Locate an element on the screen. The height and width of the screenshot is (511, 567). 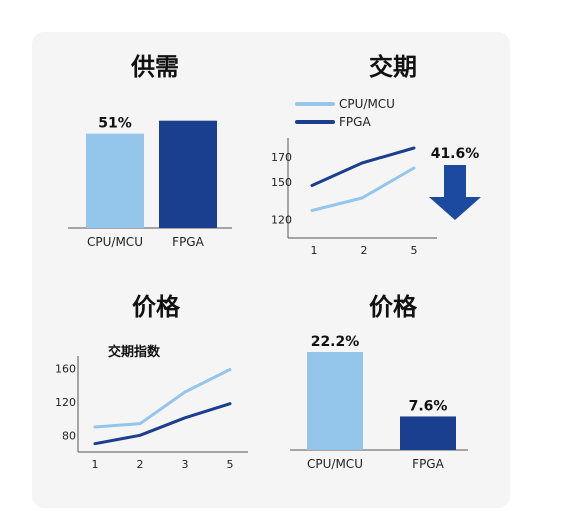
lead-time-line-chart: CPU/MCU FPGA 41.6% 120 150 170 1 2 5 is located at coordinates (376, 177).